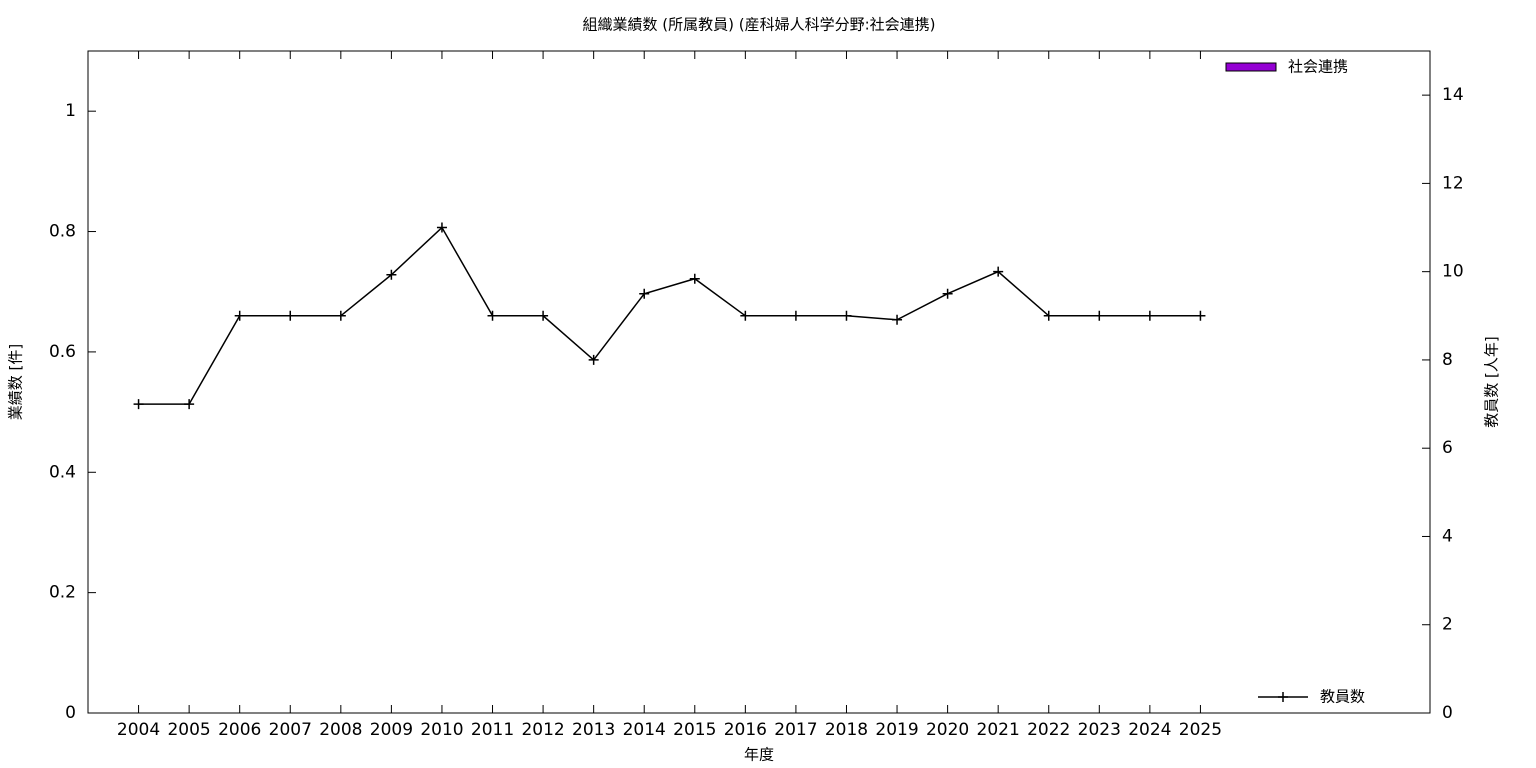 This screenshot has height=768, width=1536. I want to click on y-axis-label: 業績数 [件], so click(16, 382).